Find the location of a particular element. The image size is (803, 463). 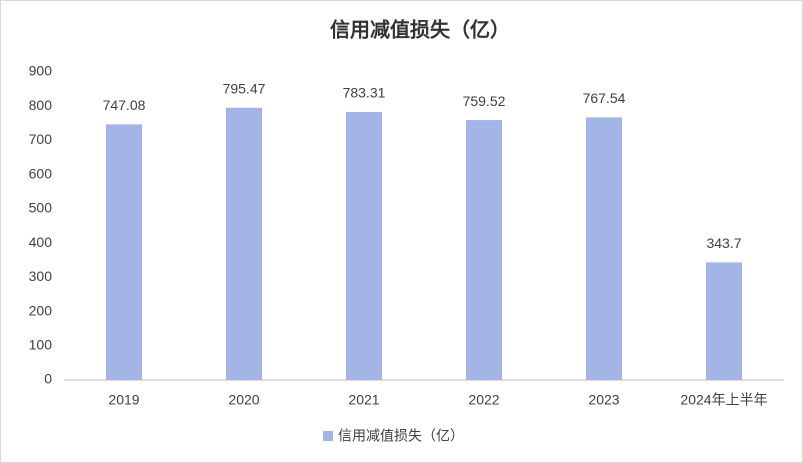

chart-title: 信用减值损失（亿） is located at coordinates (420, 29).